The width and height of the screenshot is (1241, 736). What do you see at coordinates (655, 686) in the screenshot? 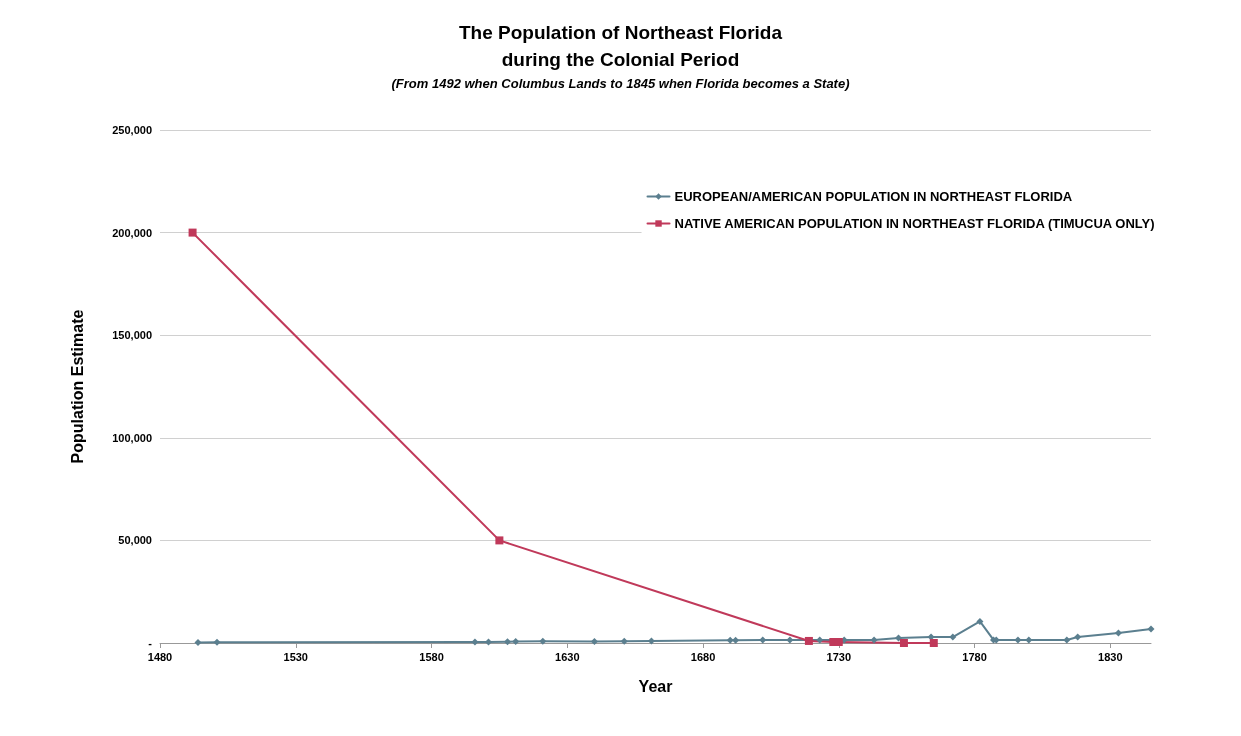
I see `x-axis-title: Year` at bounding box center [655, 686].